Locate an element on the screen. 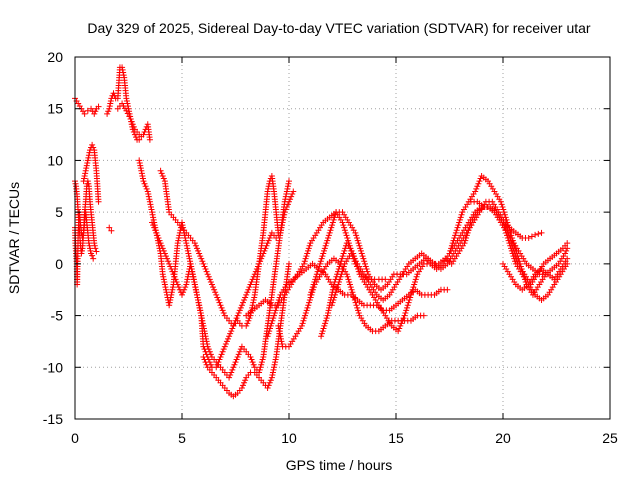 Image resolution: width=640 pixels, height=480 pixels. y-tick-label: 10 is located at coordinates (55, 160).